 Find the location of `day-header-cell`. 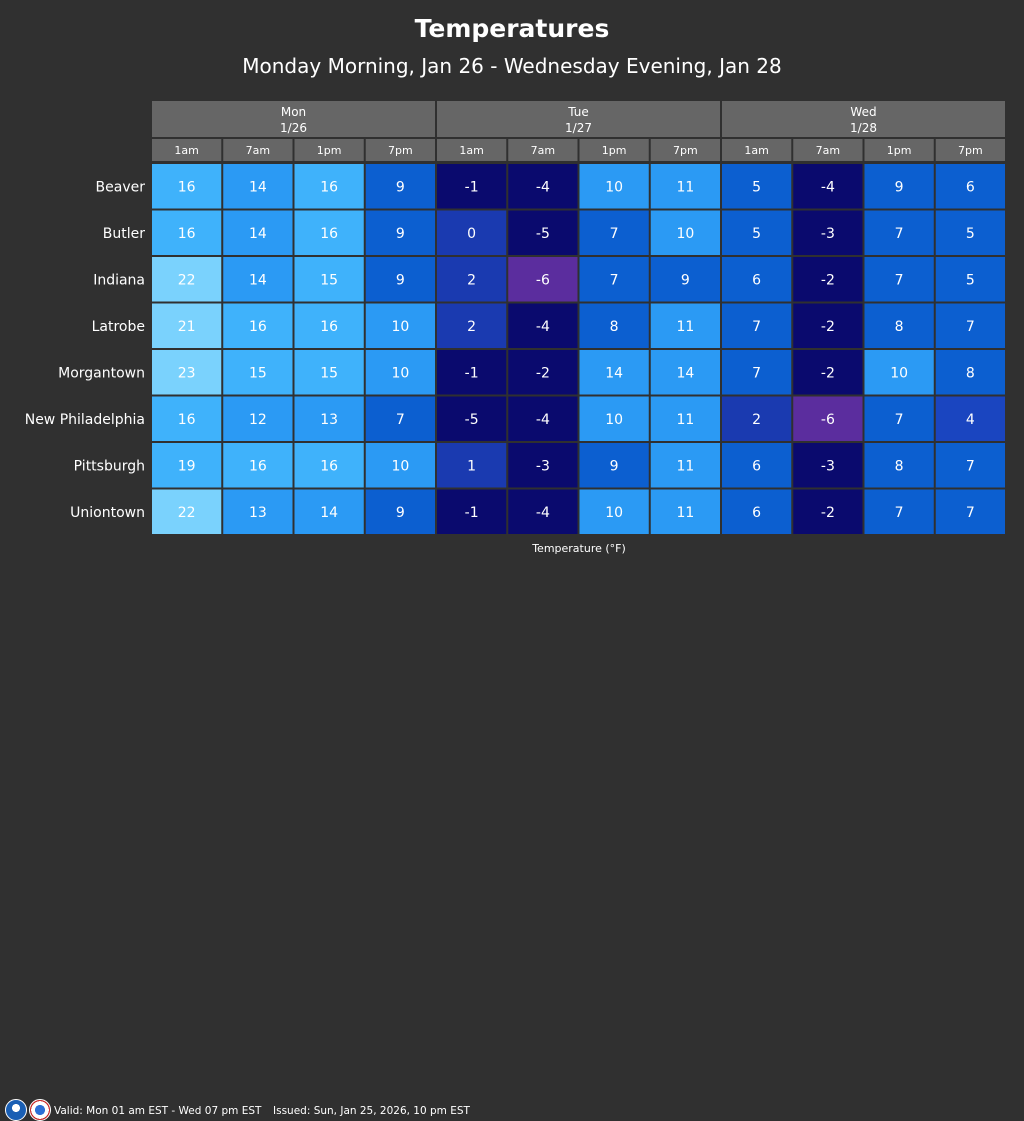

day-header-cell is located at coordinates (293, 119).